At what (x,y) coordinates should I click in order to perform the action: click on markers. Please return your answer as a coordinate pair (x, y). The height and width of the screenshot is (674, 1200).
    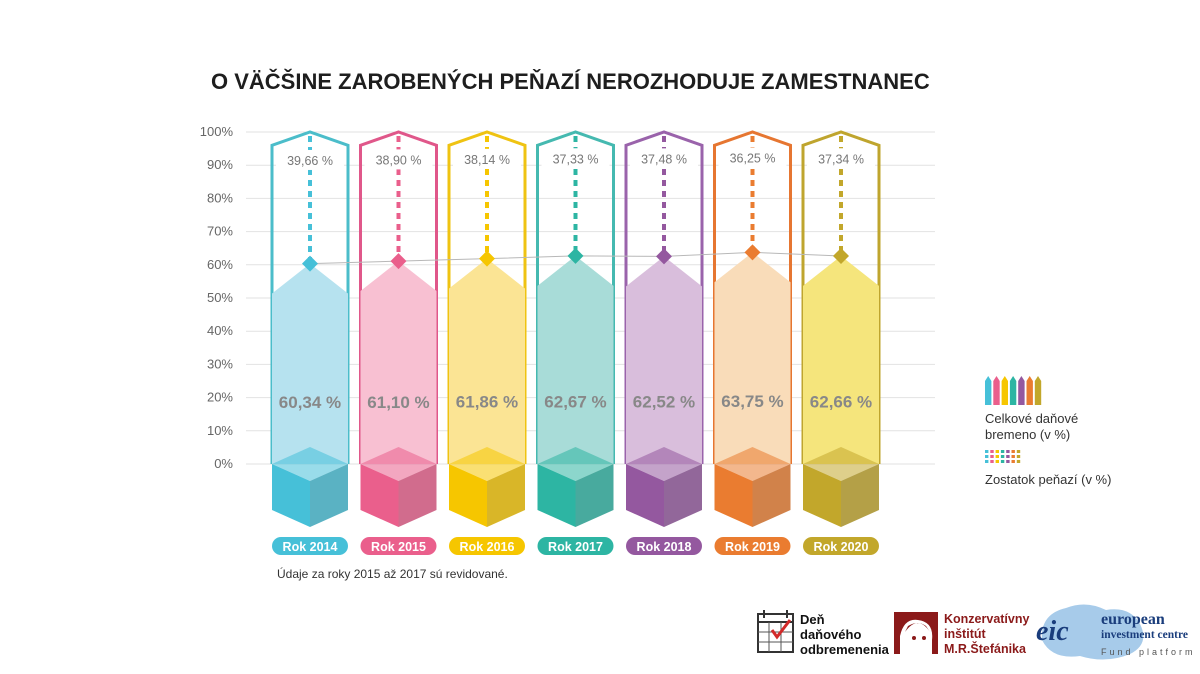
    Looking at the image, I should click on (575, 258).